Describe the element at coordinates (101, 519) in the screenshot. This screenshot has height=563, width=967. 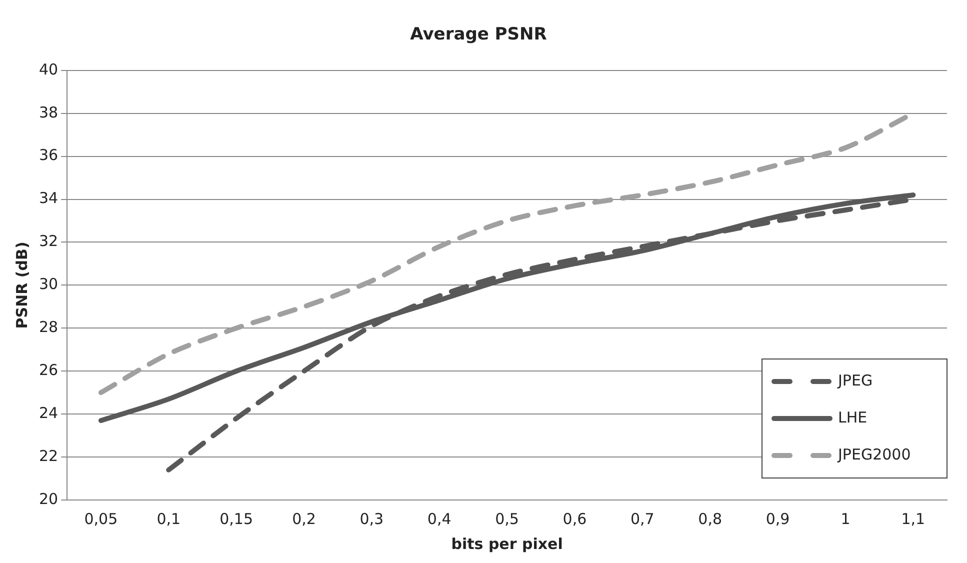
I see `x-tick-label: 0,05` at that location.